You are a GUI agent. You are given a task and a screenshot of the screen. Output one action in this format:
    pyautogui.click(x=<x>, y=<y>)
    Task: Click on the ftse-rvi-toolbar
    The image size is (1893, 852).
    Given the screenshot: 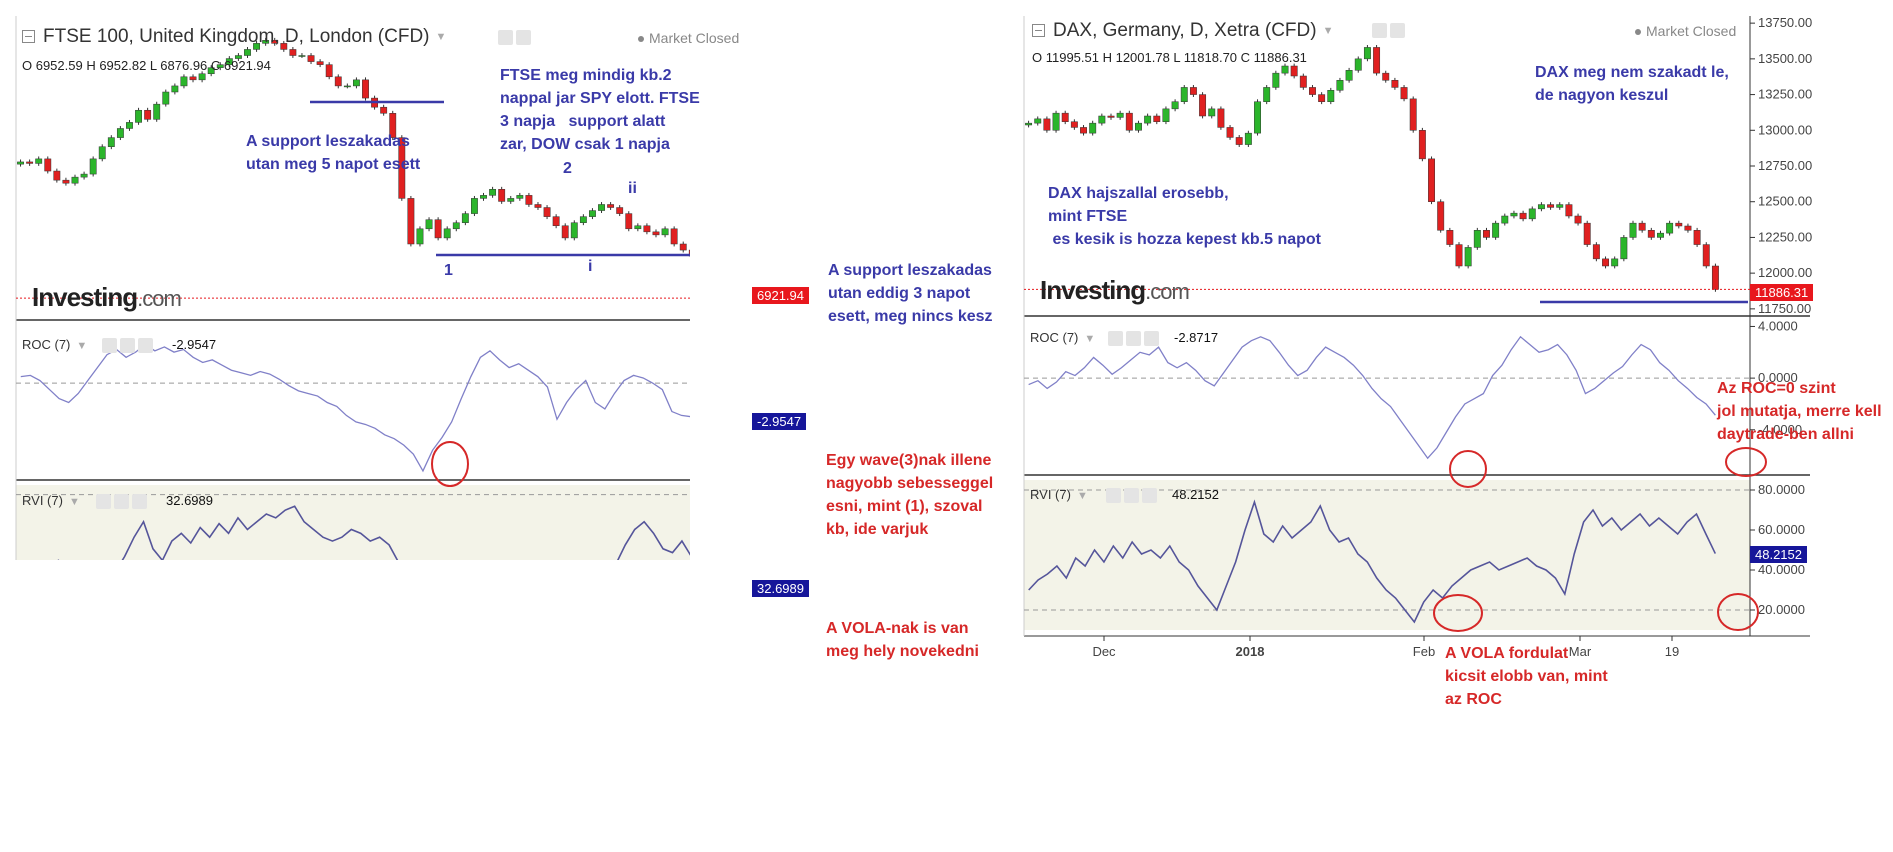 What is the action you would take?
    pyautogui.click(x=121, y=501)
    